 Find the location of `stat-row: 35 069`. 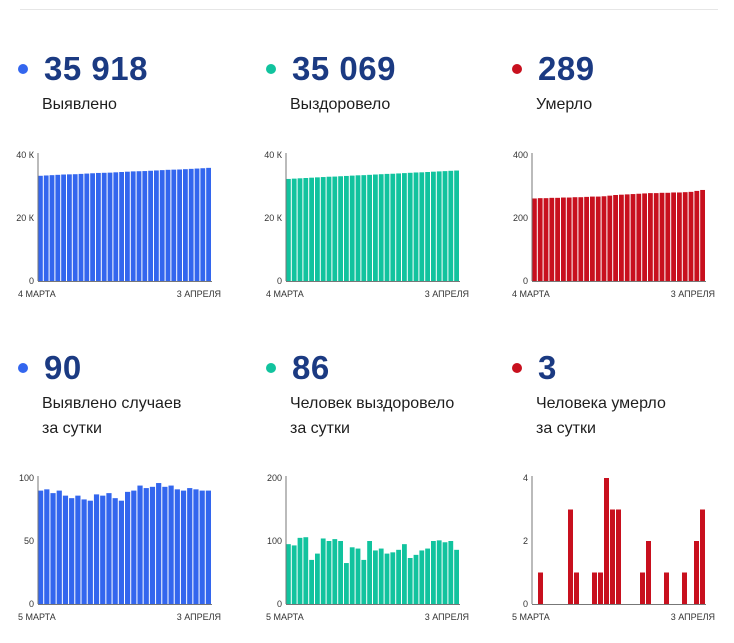

stat-row: 35 069 is located at coordinates (330, 69).